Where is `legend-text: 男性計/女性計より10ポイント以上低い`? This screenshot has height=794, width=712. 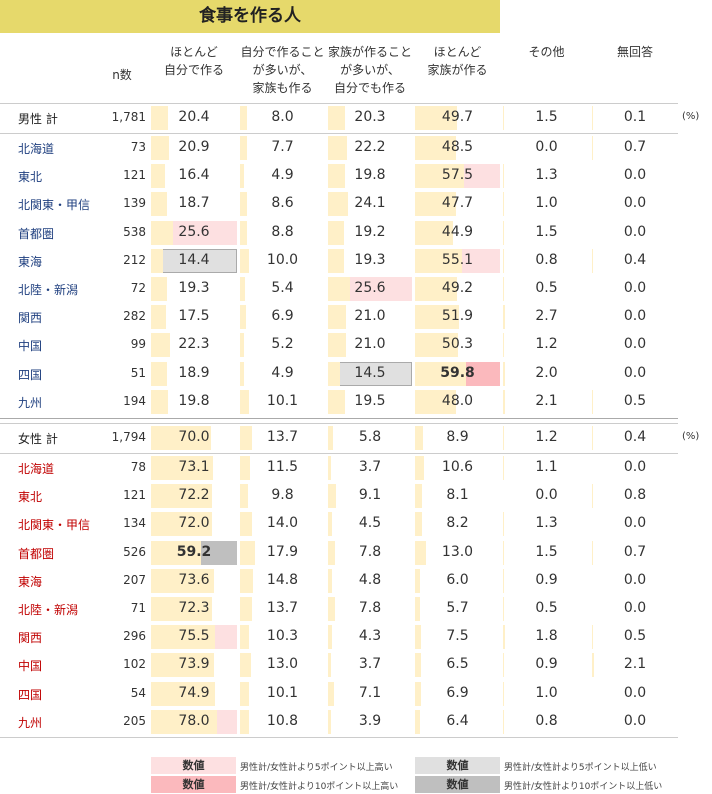
legend-text: 男性計/女性計より10ポイント以上低い is located at coordinates (583, 787).